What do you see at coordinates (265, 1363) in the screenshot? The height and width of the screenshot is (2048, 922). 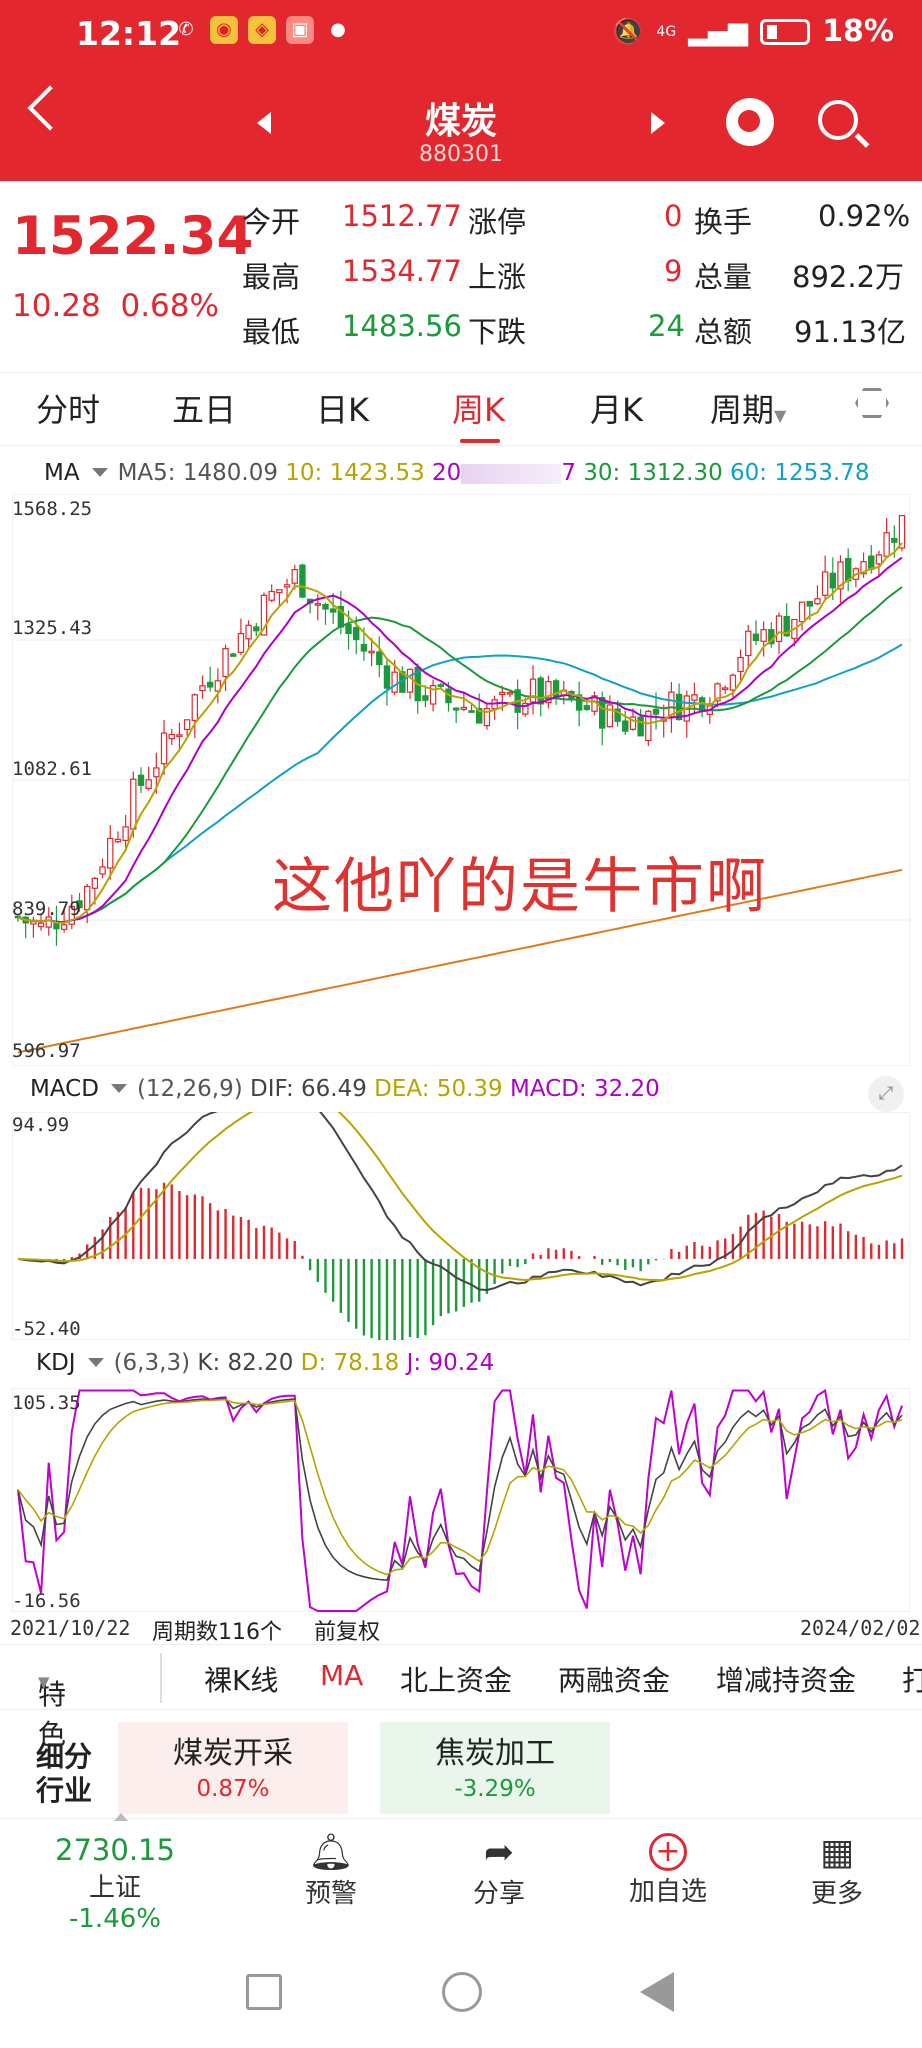 I see `kdj-legend: KDJ (6,3,3) K: 82.20 D: 78.18 J: 90.24` at bounding box center [265, 1363].